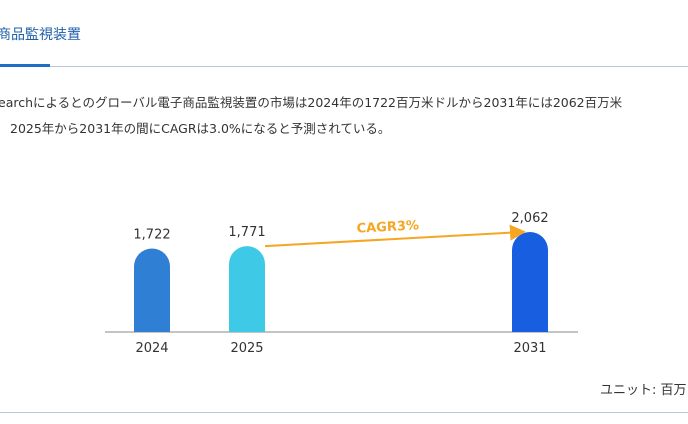 This screenshot has height=424, width=688. I want to click on value-label: 2,062, so click(529, 218).